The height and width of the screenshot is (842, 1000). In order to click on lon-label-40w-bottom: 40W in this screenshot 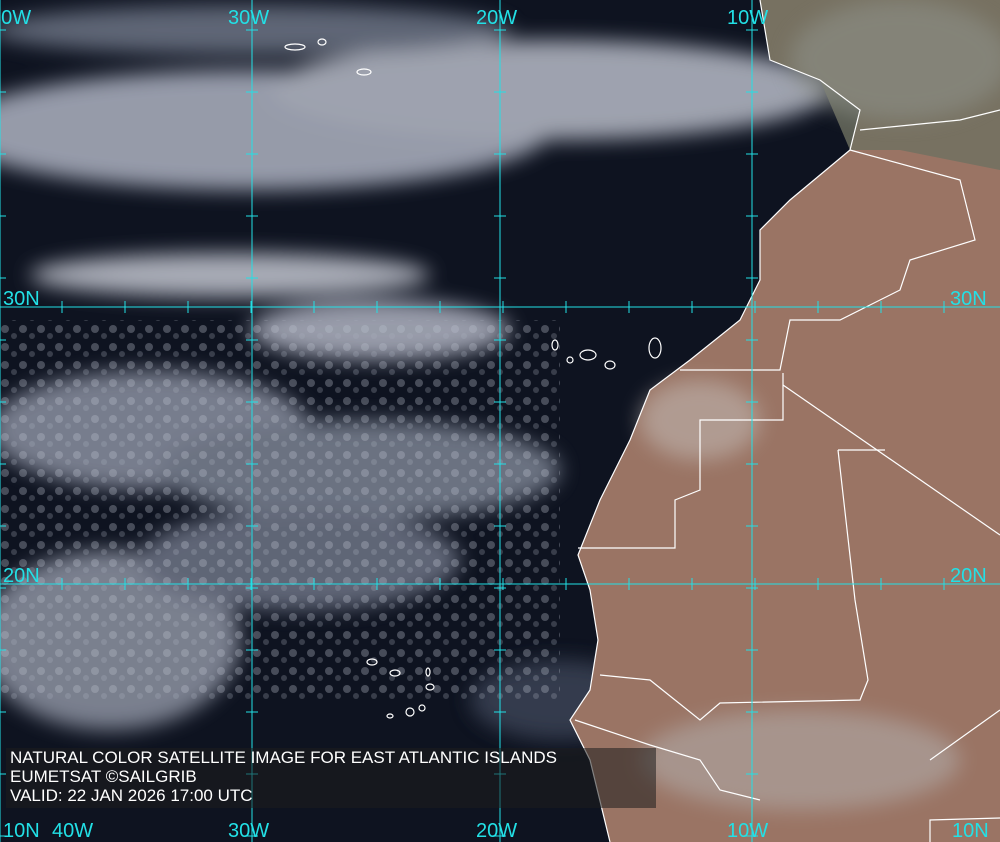, I will do `click(73, 831)`.